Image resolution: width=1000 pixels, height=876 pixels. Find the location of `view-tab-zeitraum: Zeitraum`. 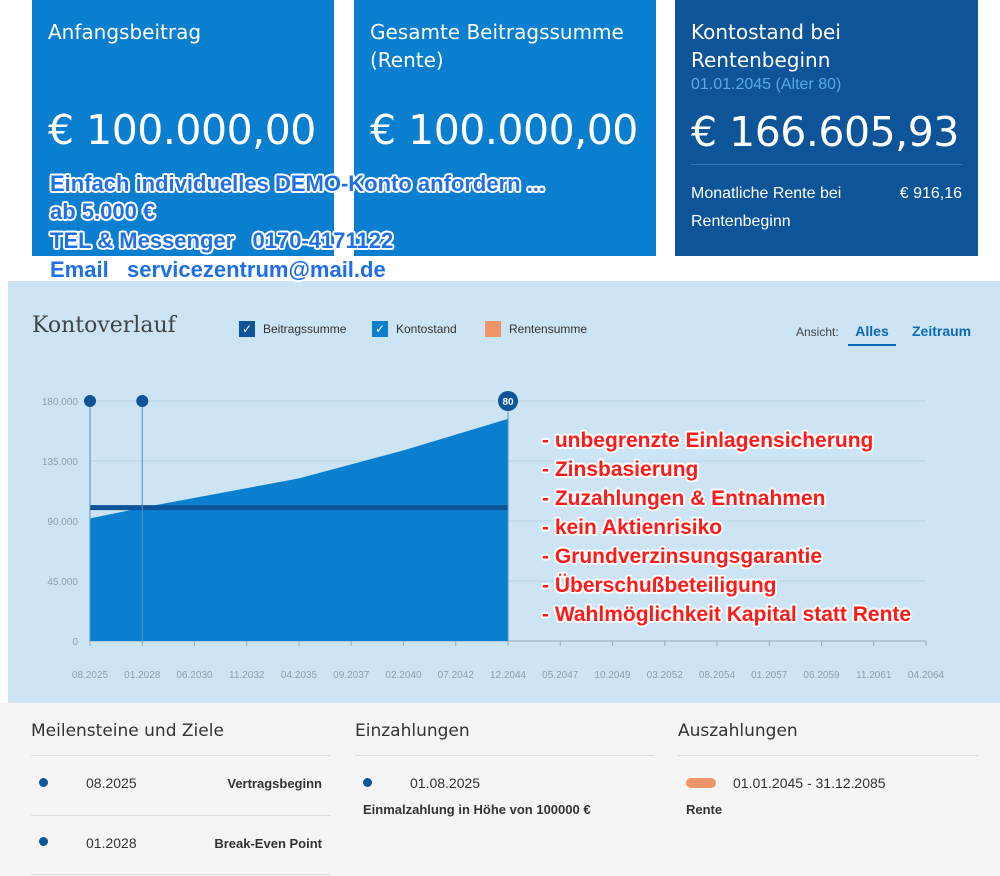

view-tab-zeitraum: Zeitraum is located at coordinates (942, 331).